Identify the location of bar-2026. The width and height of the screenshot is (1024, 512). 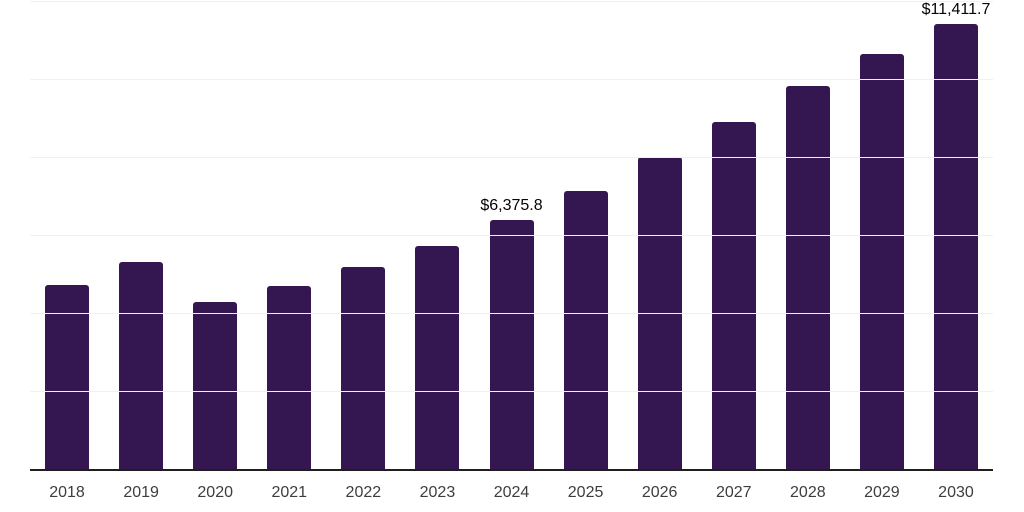
(659, 312).